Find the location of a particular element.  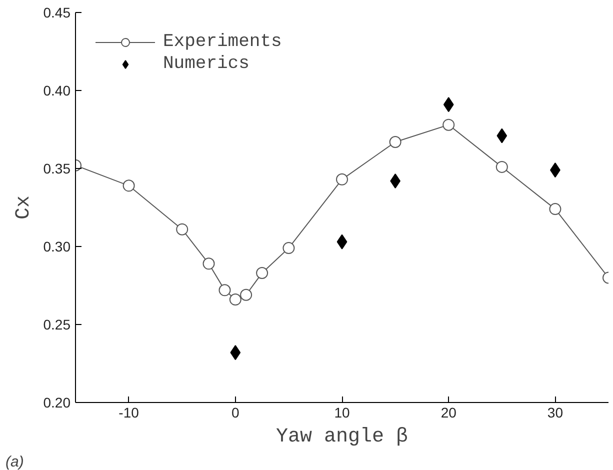

y-axis-title: Cx is located at coordinates (24, 207).